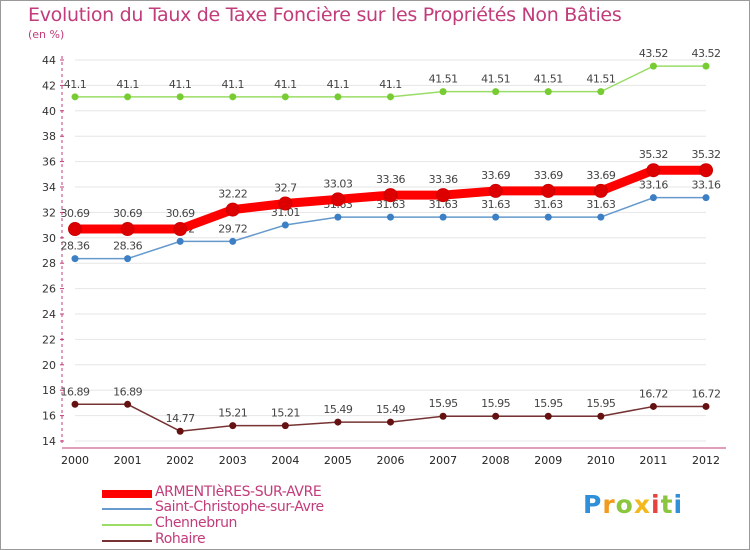  What do you see at coordinates (49, 212) in the screenshot?
I see `y-tick-label: 32` at bounding box center [49, 212].